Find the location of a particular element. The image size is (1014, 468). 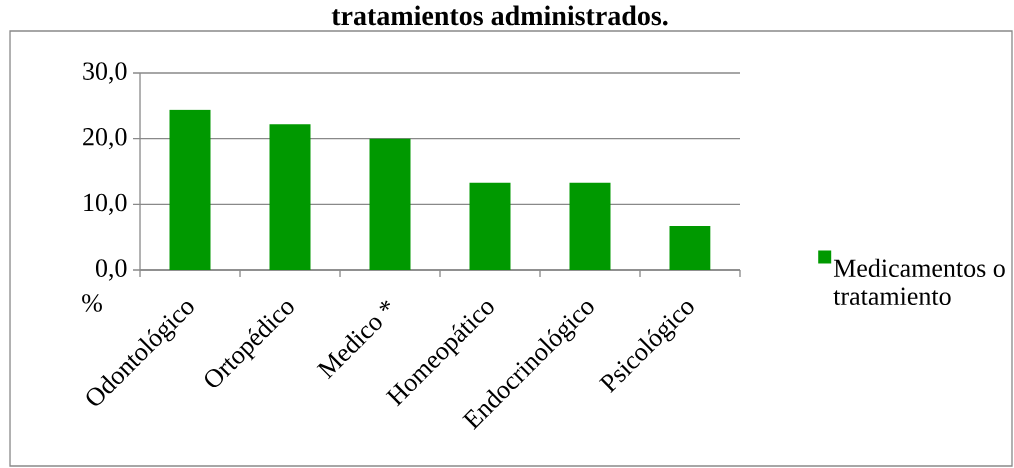

y-tick-label: 0,0 is located at coordinates (111, 270).